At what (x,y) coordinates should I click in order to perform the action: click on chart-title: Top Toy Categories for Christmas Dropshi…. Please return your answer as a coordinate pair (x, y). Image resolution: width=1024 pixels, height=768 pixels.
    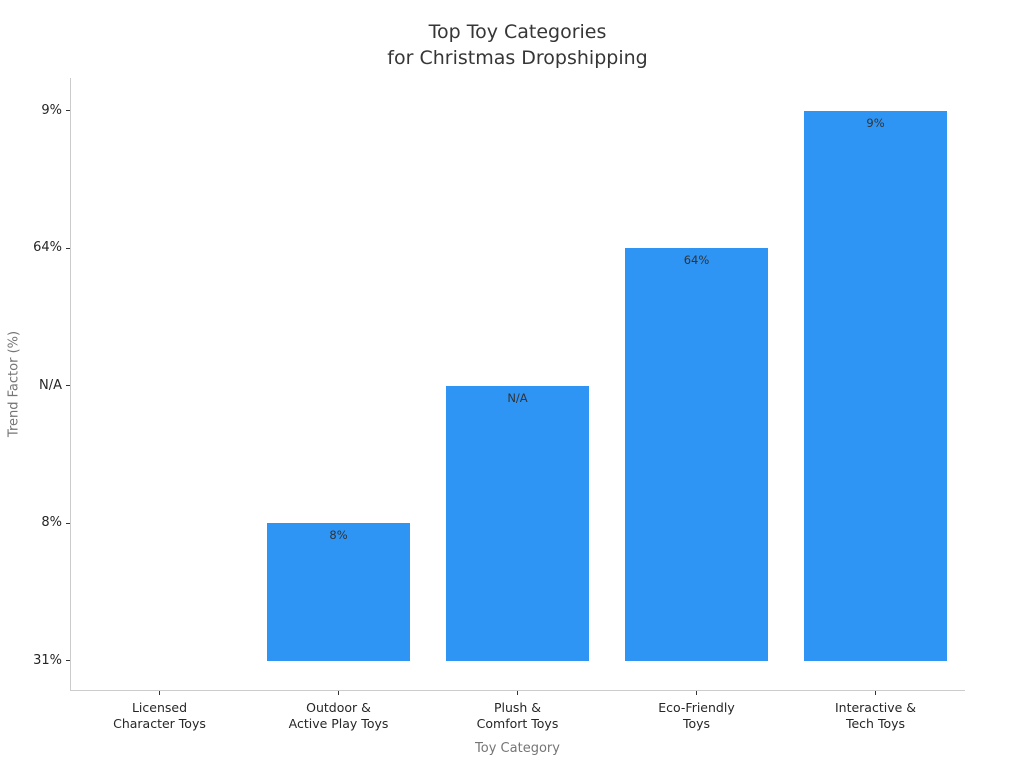
    Looking at the image, I should click on (517, 45).